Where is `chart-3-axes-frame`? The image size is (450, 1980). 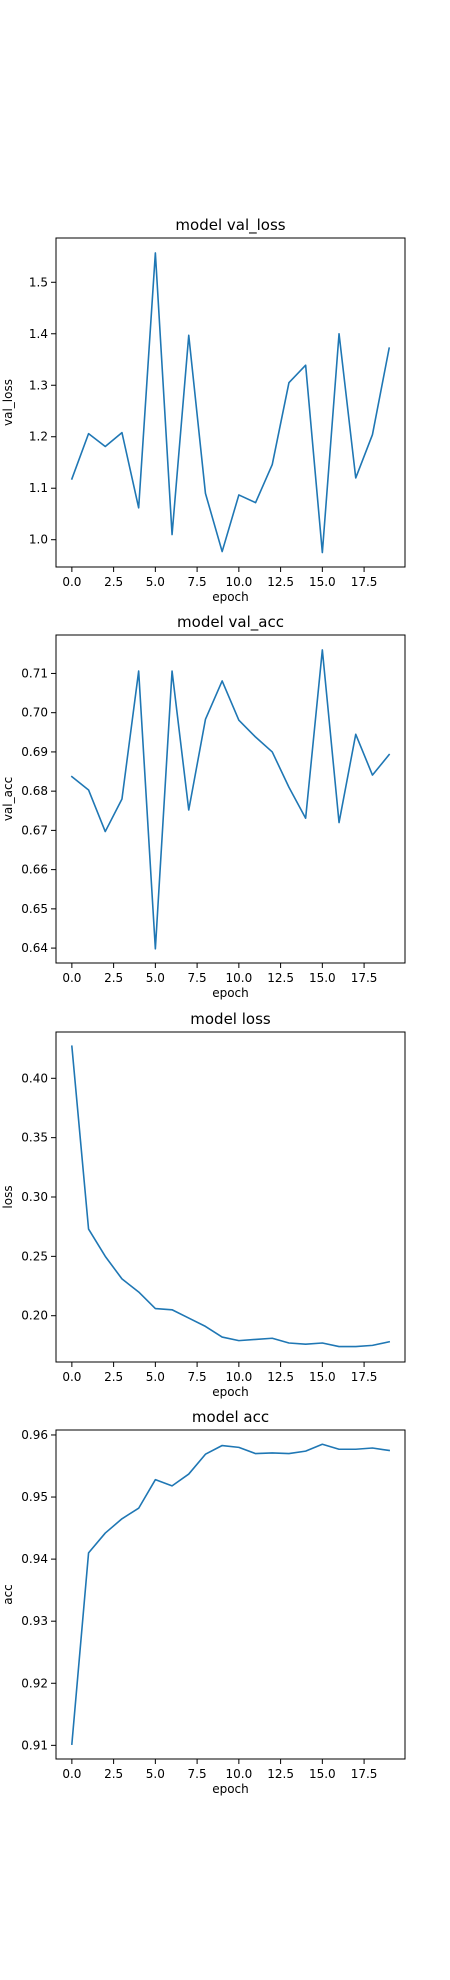
chart-3-axes-frame is located at coordinates (230, 1594).